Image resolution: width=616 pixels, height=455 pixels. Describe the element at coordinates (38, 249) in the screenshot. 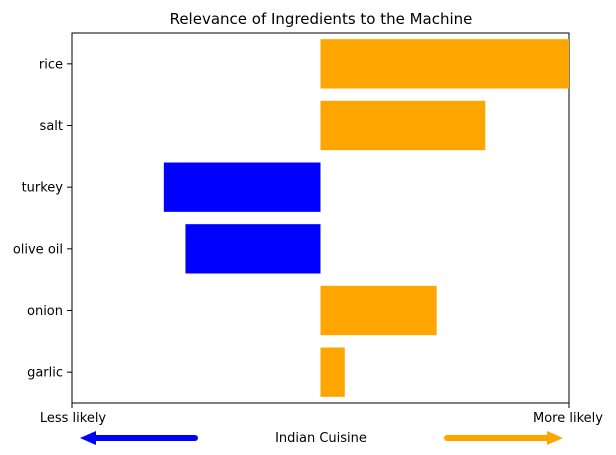

I see `y-tick-label: olive oil` at that location.